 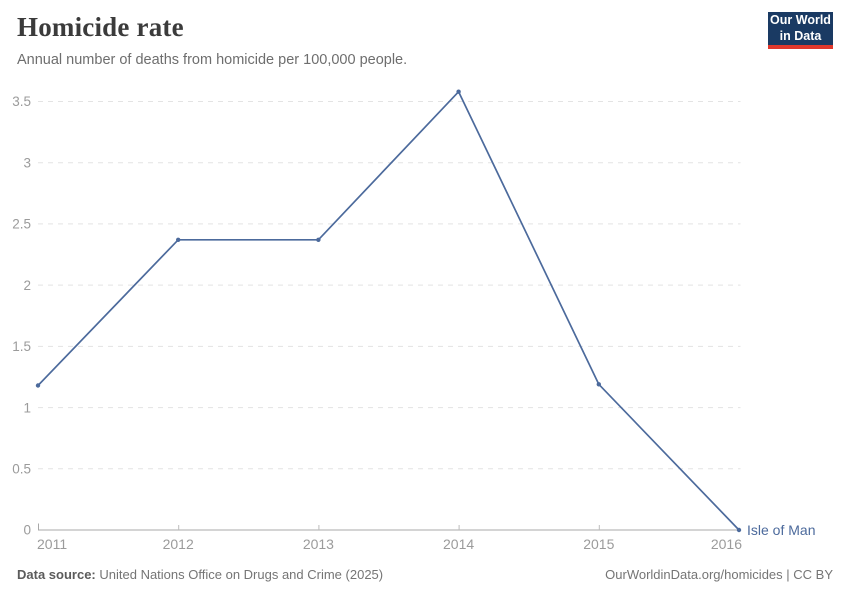 I want to click on y-axis-tick-label: 2, so click(x=27, y=285).